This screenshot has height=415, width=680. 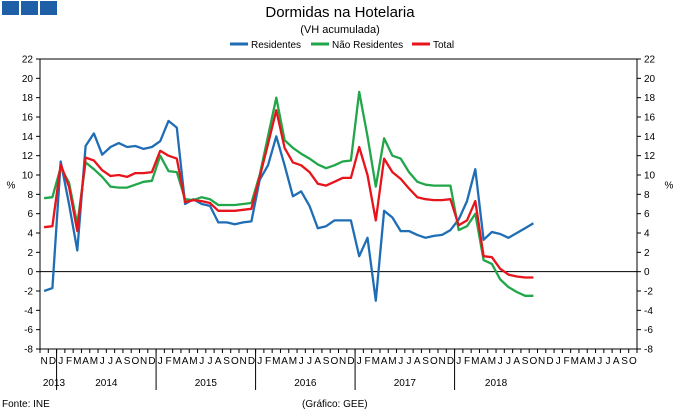 I want to click on brand-squares, so click(x=30, y=10).